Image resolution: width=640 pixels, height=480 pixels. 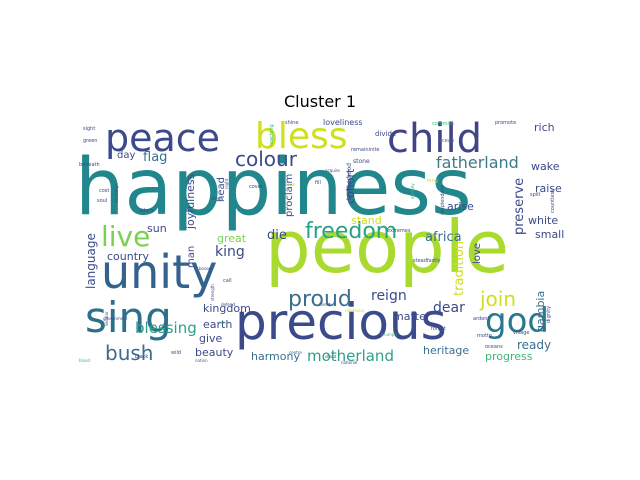 I want to click on cloud-word: unity, so click(x=159, y=272).